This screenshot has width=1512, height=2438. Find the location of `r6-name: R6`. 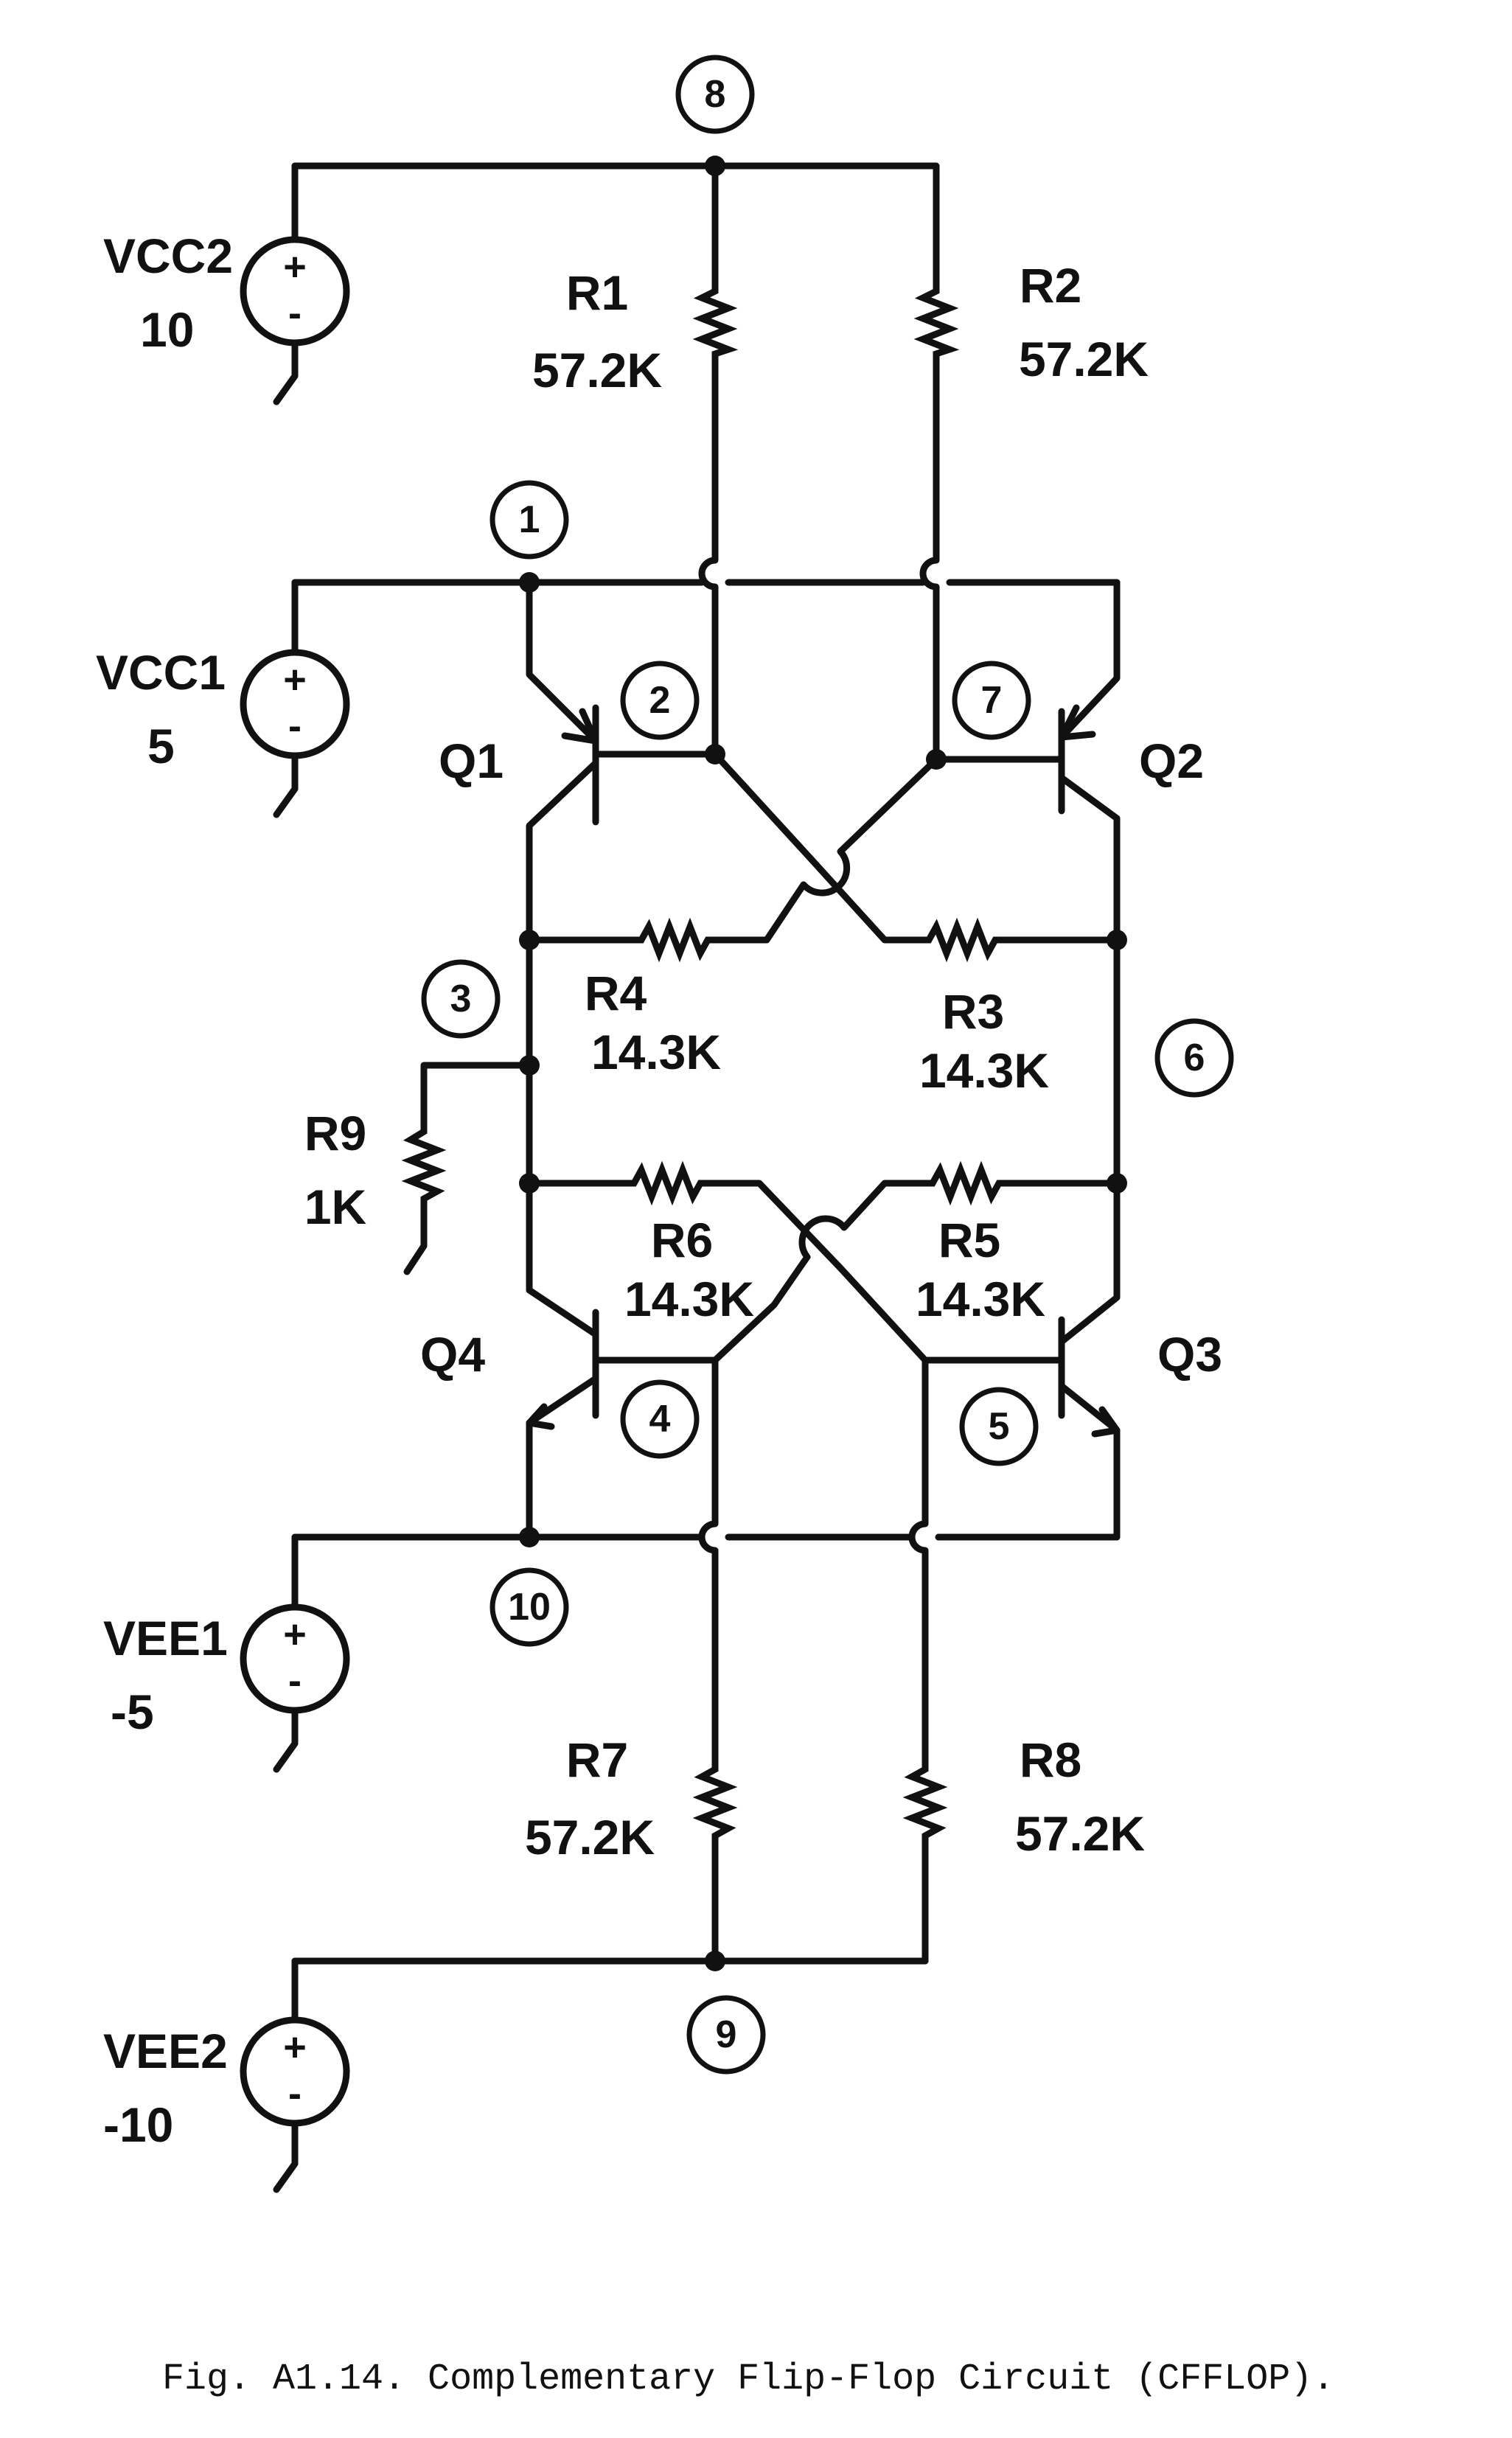

r6-name: R6 is located at coordinates (682, 1240).